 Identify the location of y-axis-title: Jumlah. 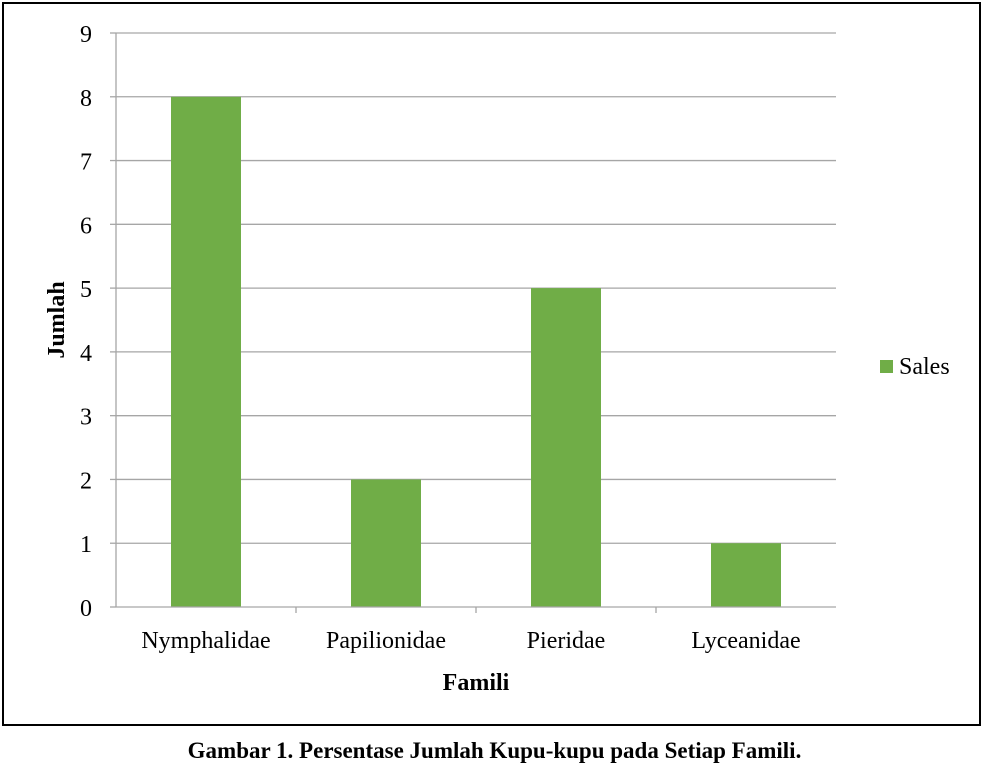
(57, 319).